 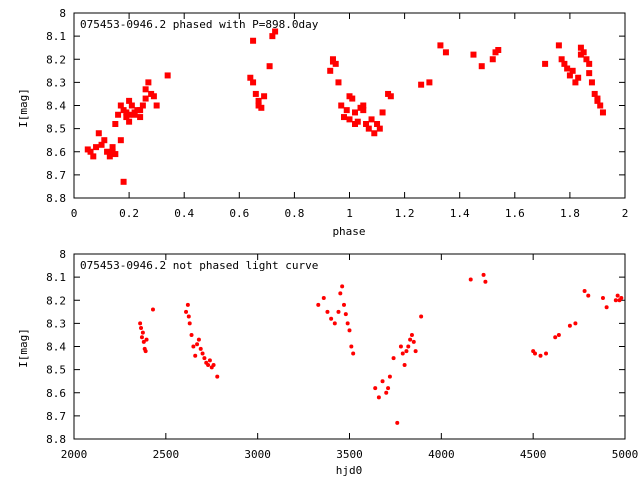 What do you see at coordinates (56, 347) in the screenshot?
I see `y-tick-label: 8.4` at bounding box center [56, 347].